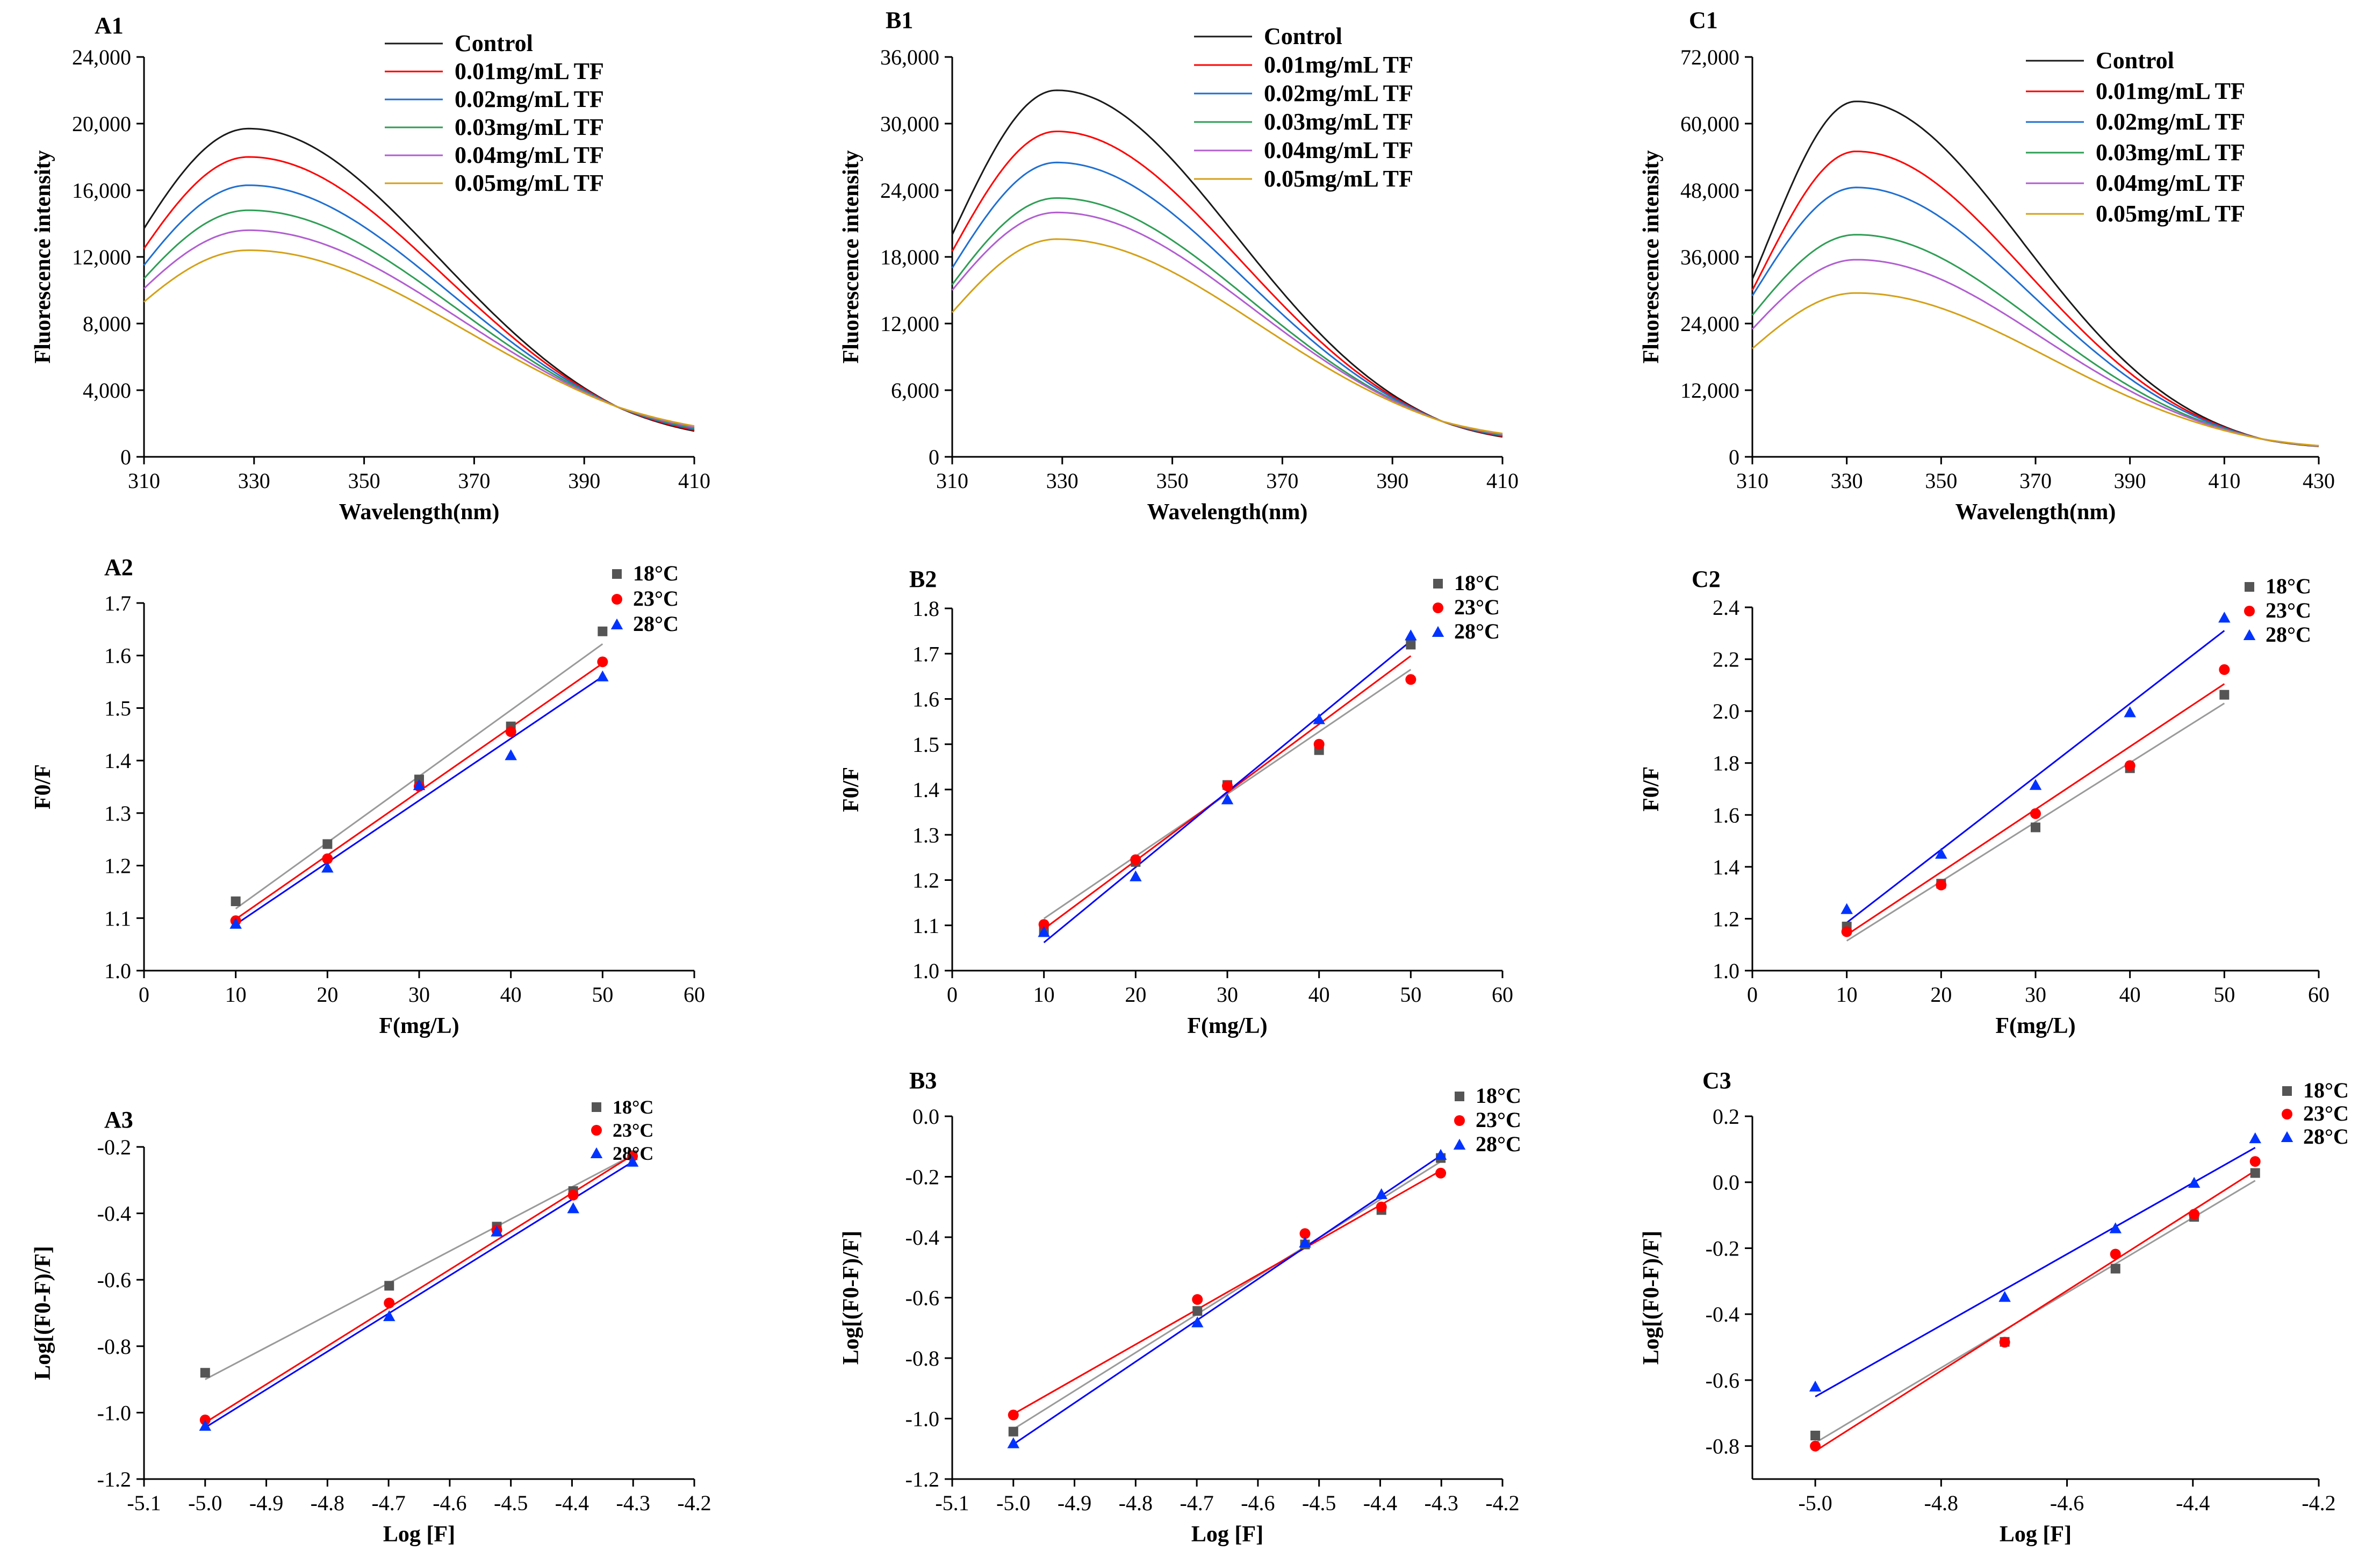  Describe the element at coordinates (2036, 512) in the screenshot. I see `x-axis-title: Wavelength(nm)` at that location.